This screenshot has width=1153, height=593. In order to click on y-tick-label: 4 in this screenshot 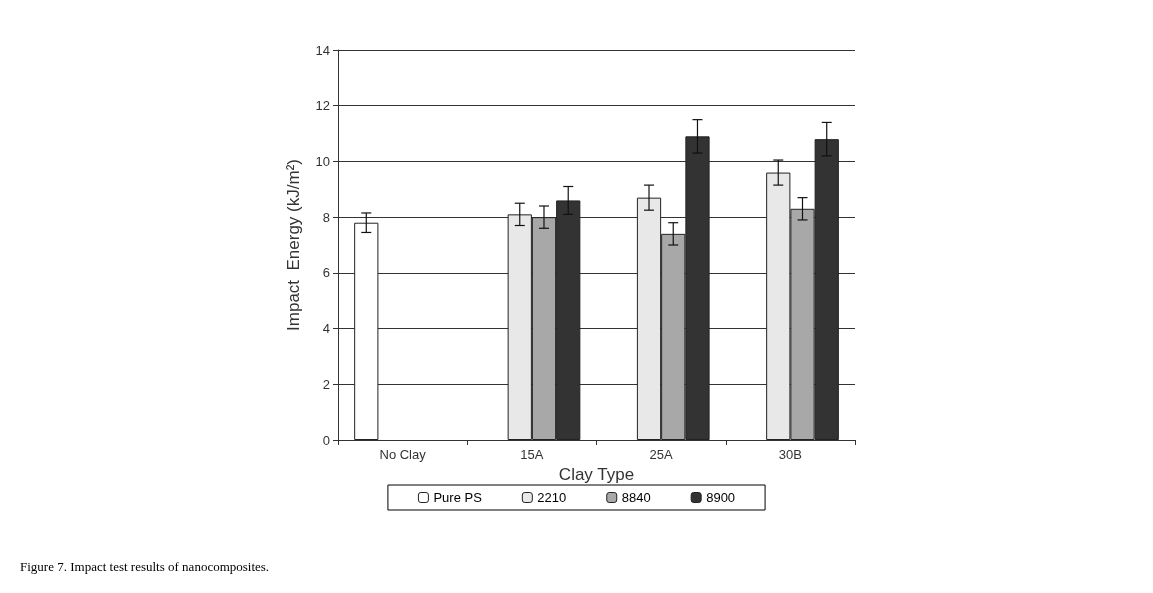, I will do `click(326, 329)`.